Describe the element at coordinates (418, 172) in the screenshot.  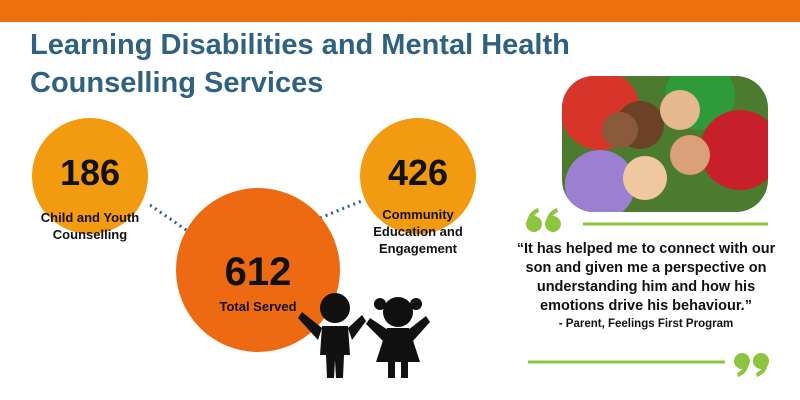
I see `stat-value: 426` at that location.